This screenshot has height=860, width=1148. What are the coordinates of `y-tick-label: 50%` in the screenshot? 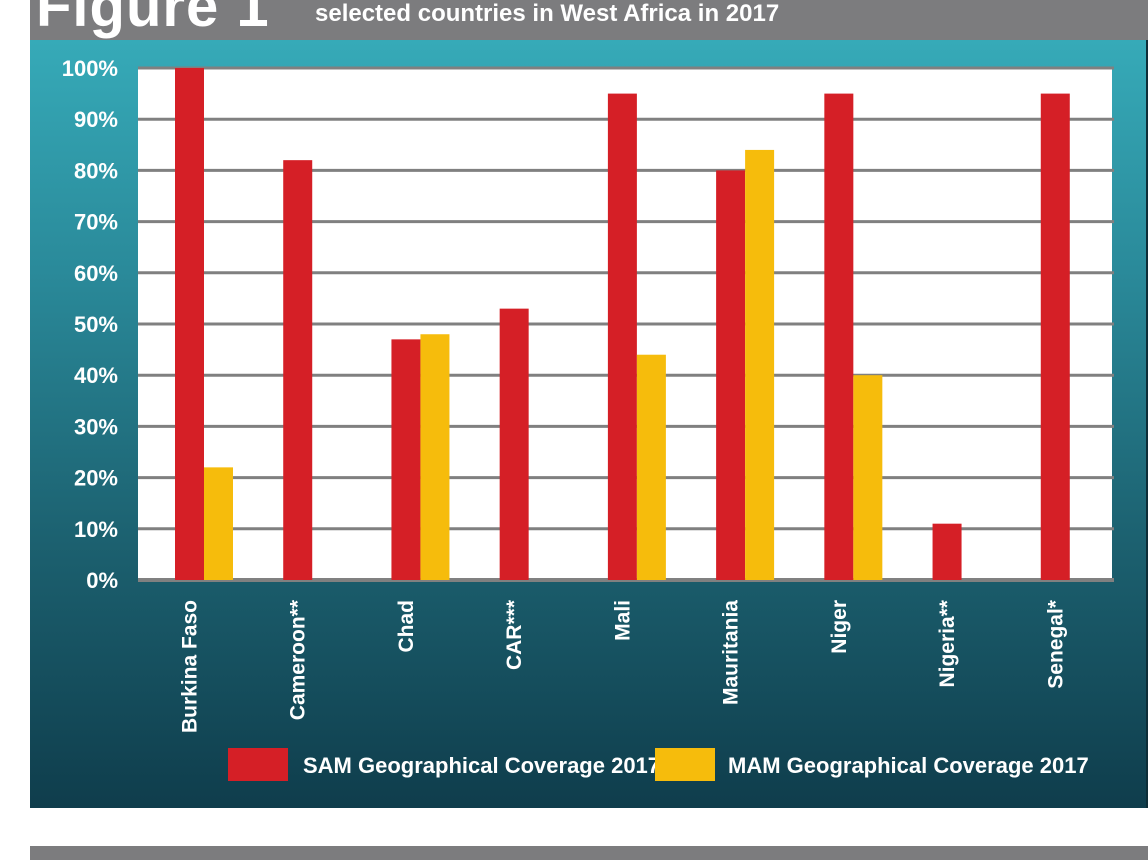 It's located at (96, 324).